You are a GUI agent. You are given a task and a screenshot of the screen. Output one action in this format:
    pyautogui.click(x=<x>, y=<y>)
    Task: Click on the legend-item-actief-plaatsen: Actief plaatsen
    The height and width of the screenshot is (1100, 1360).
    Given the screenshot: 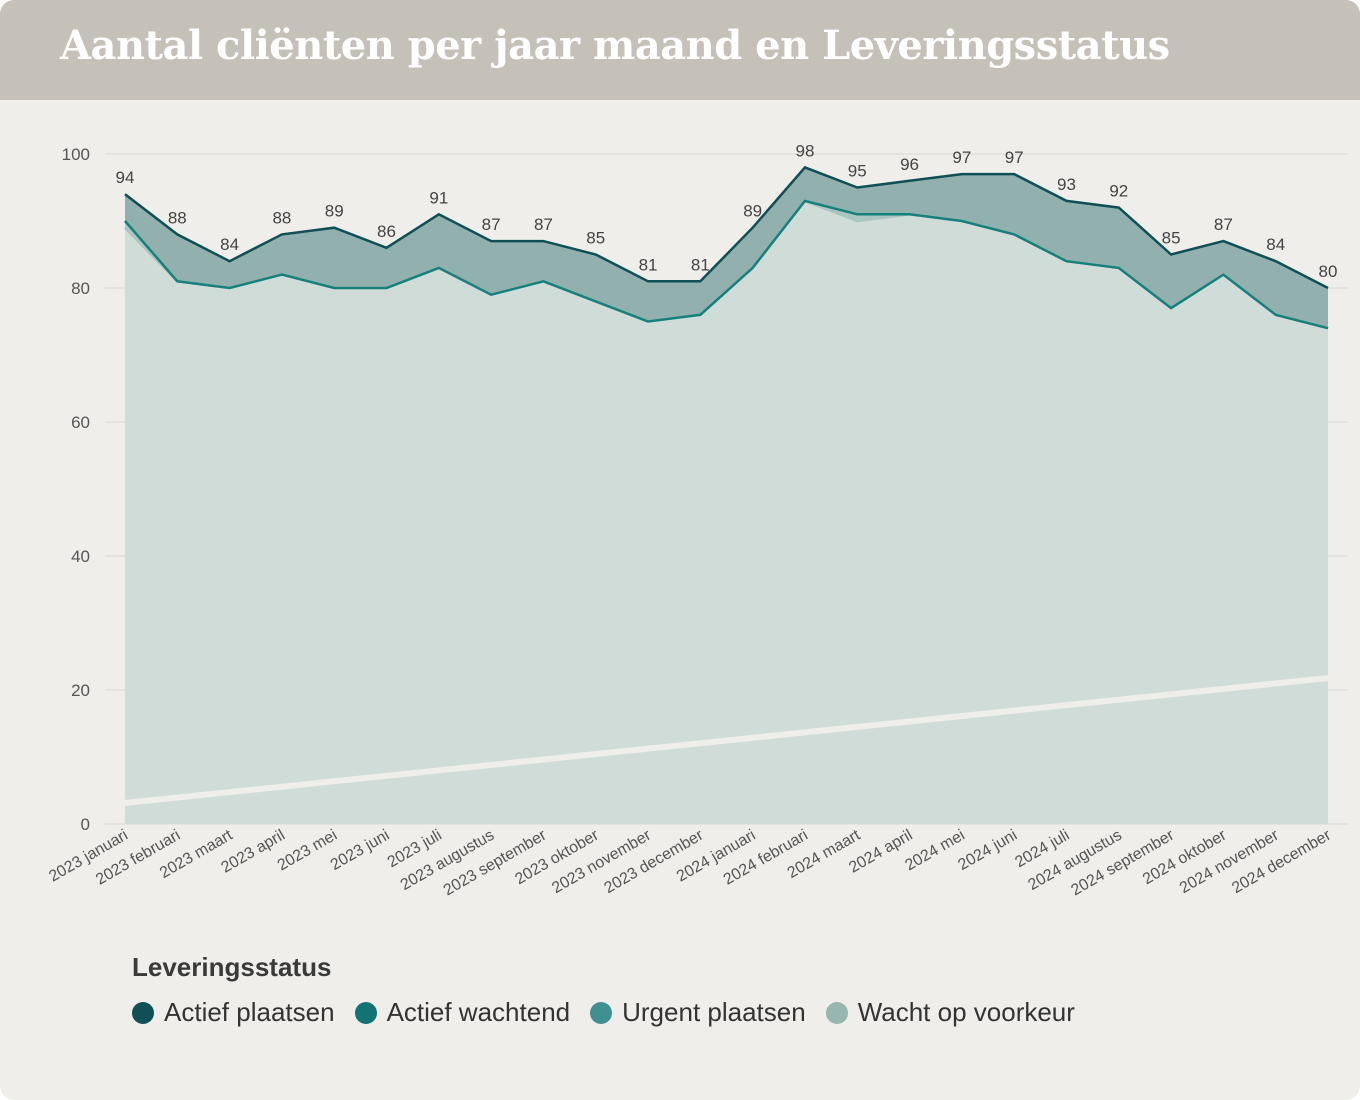 What is the action you would take?
    pyautogui.click(x=233, y=1012)
    